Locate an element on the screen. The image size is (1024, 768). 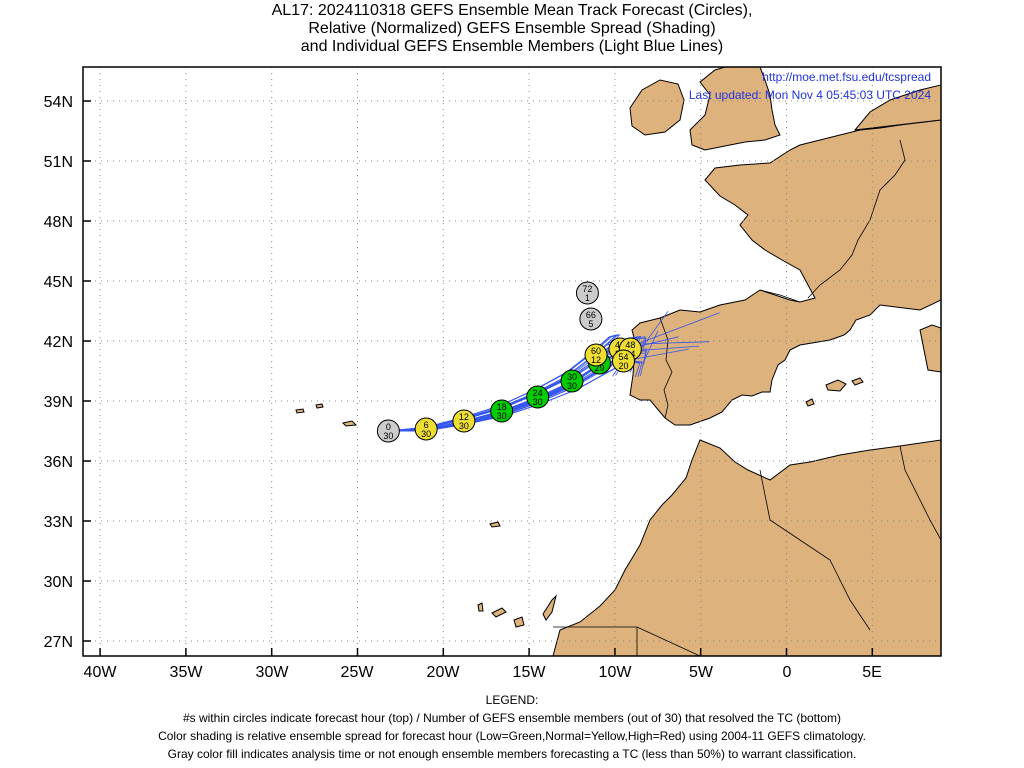
lon-label-10w: 10W is located at coordinates (616, 672).